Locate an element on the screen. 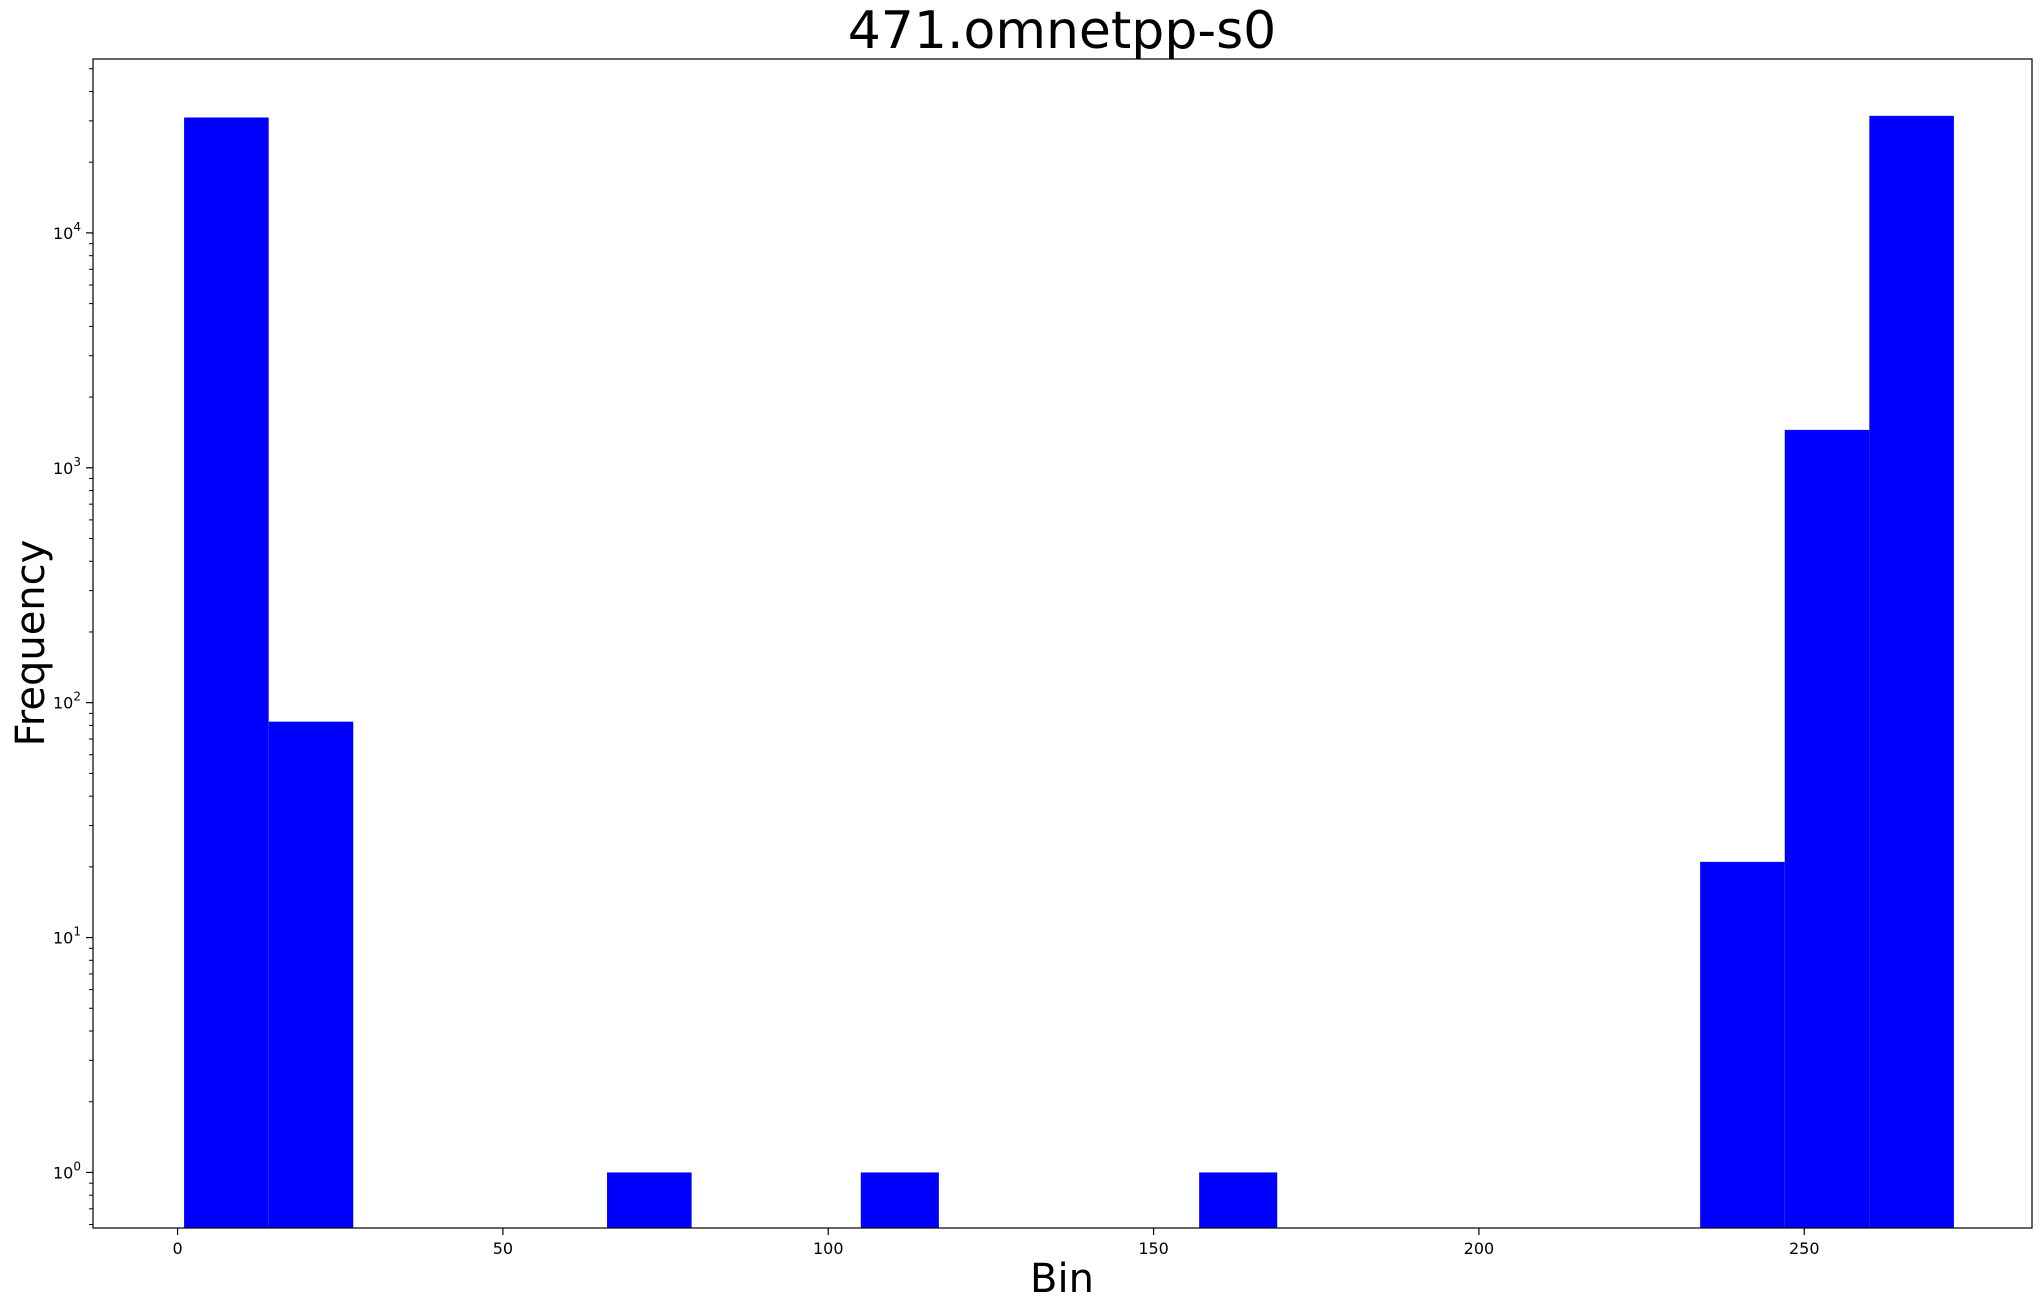 This screenshot has width=2040, height=1309. y-tick-label-1: 10¹ is located at coordinates (67, 936).